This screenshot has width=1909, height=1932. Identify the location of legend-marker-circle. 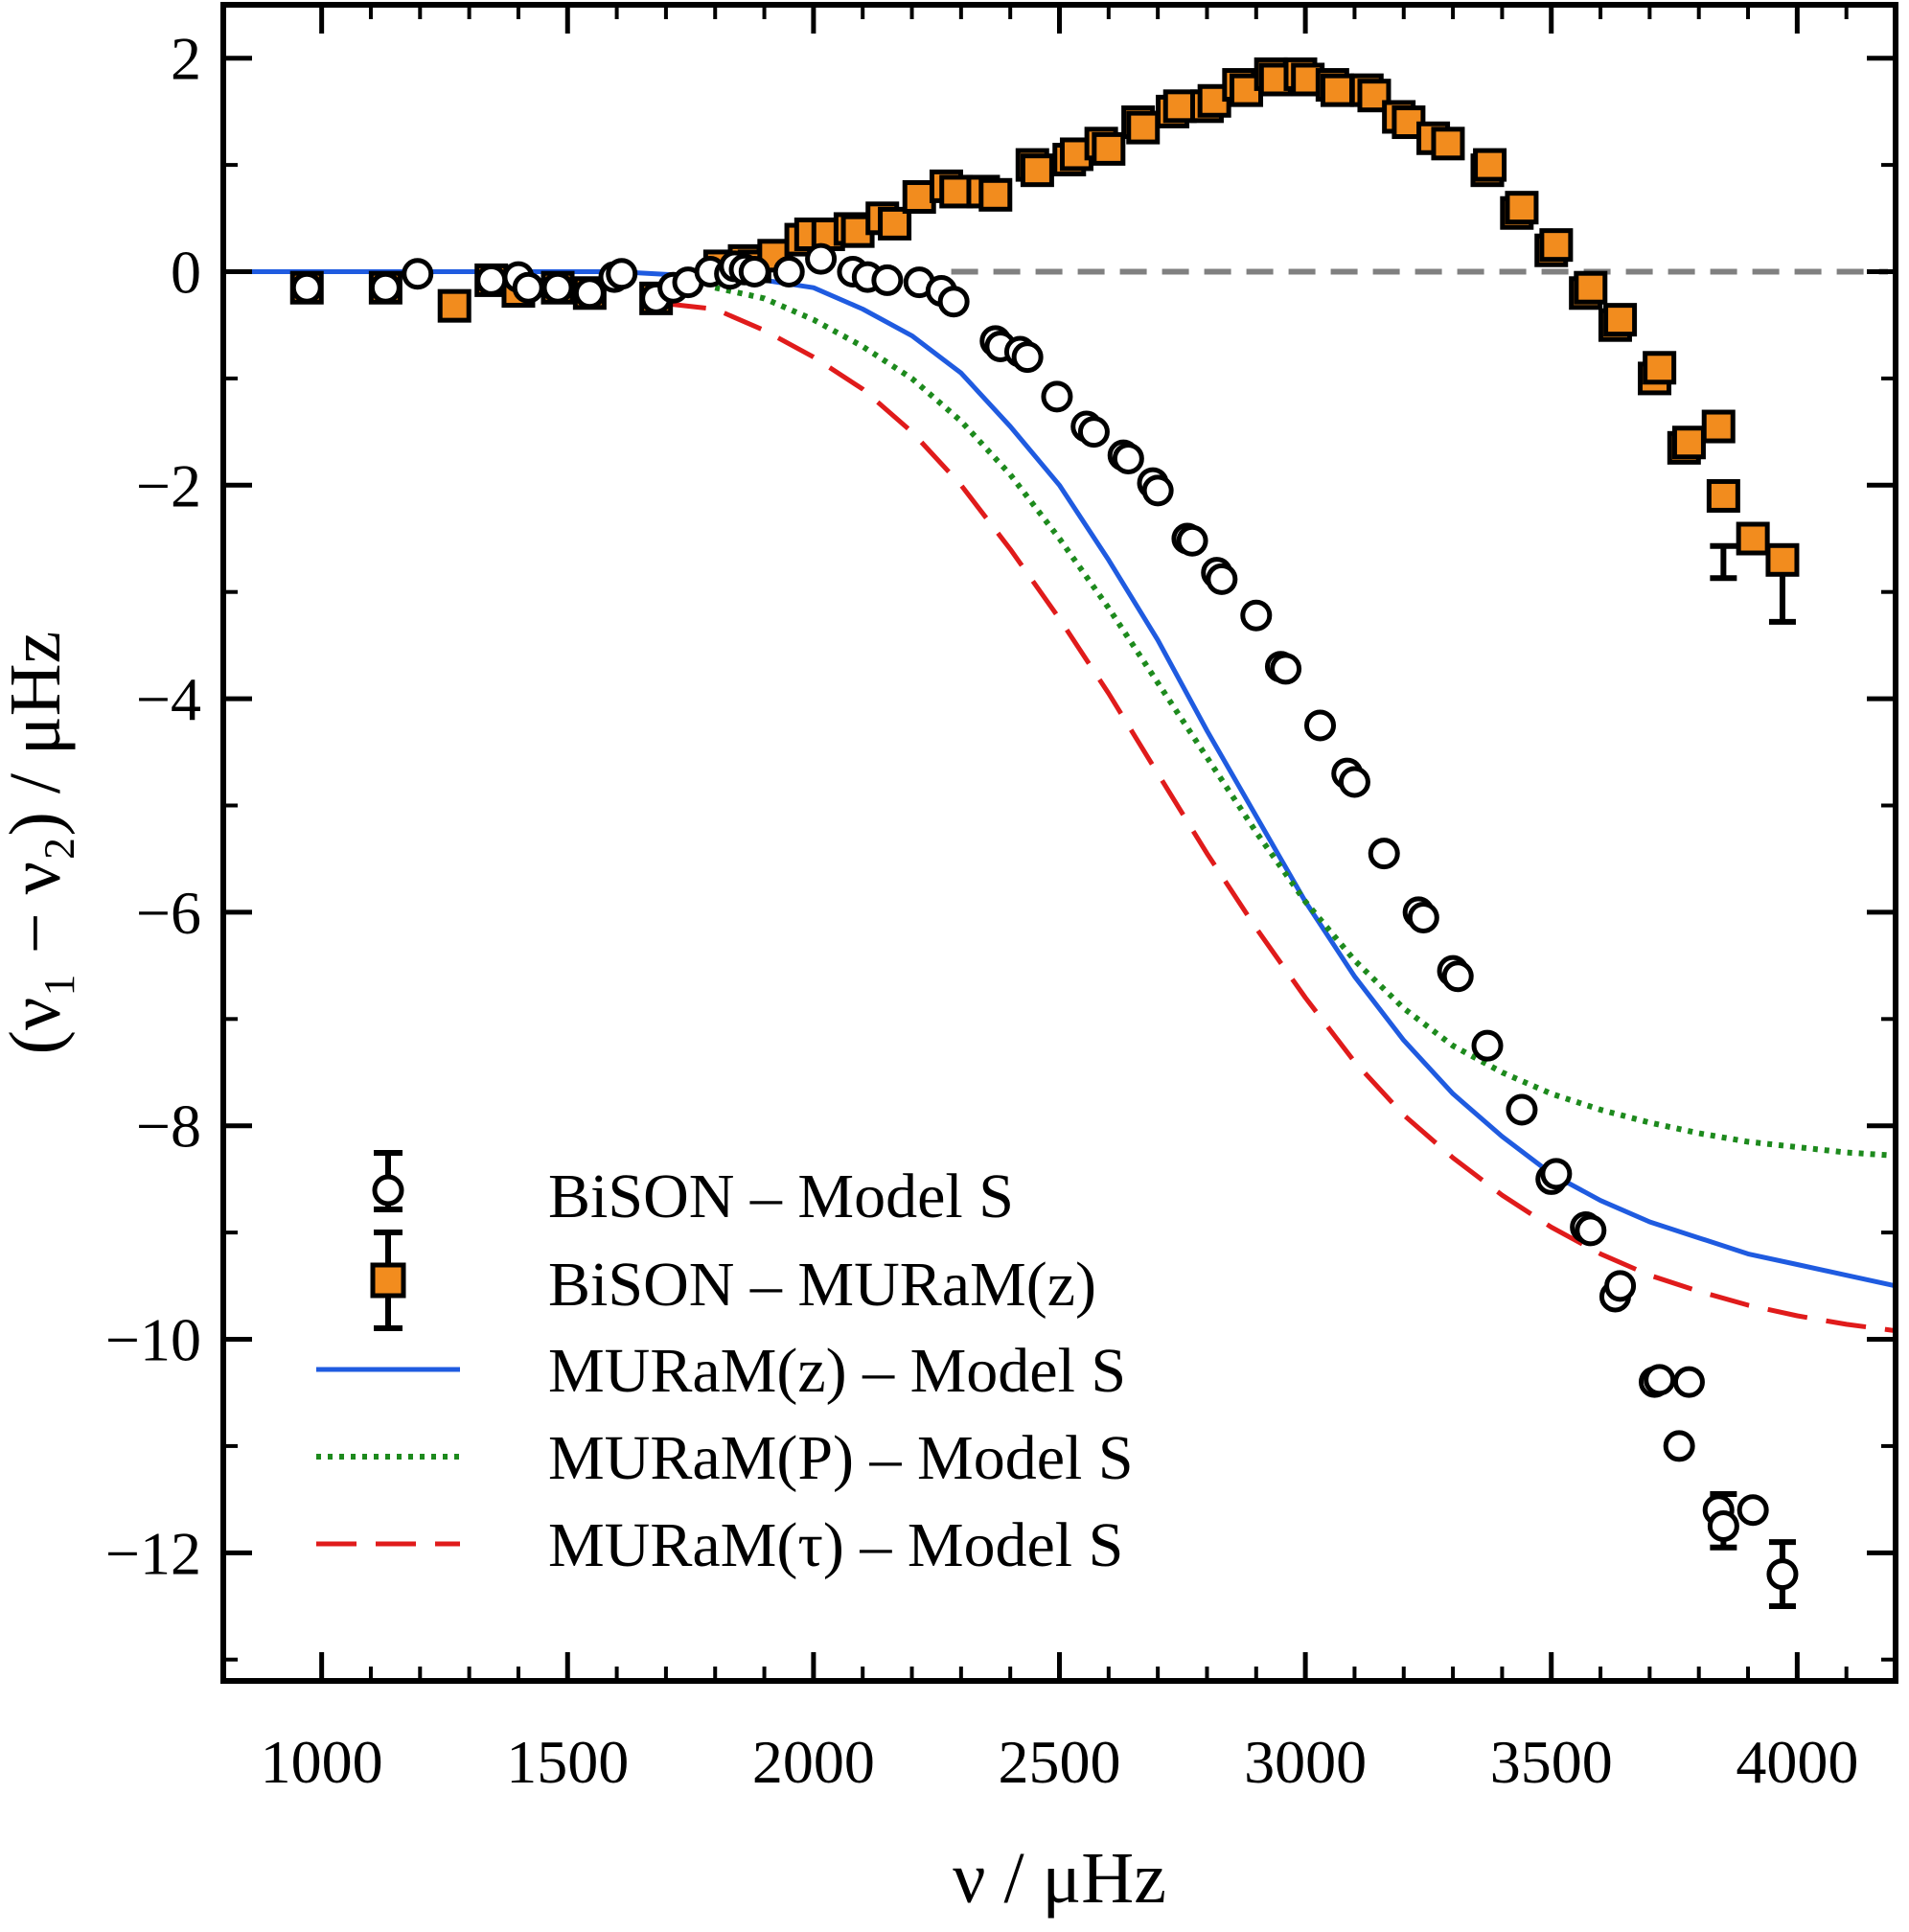
(388, 1190).